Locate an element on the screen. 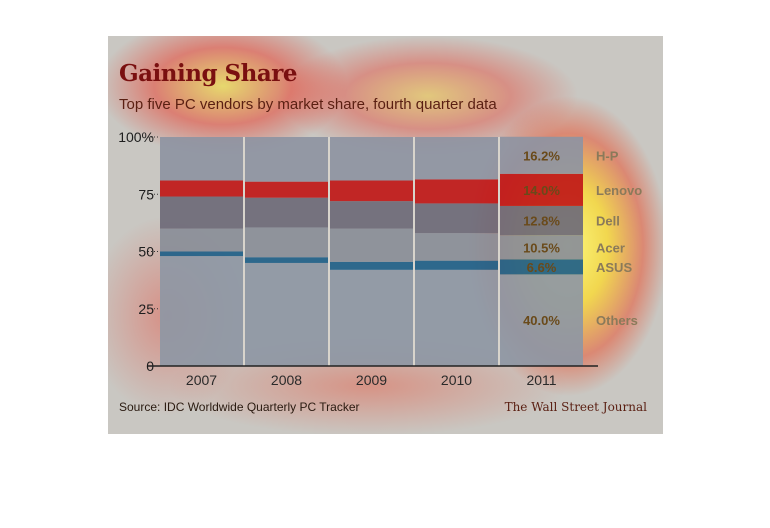 Image resolution: width=770 pixels, height=528 pixels. y-tick-label: 25 is located at coordinates (146, 309).